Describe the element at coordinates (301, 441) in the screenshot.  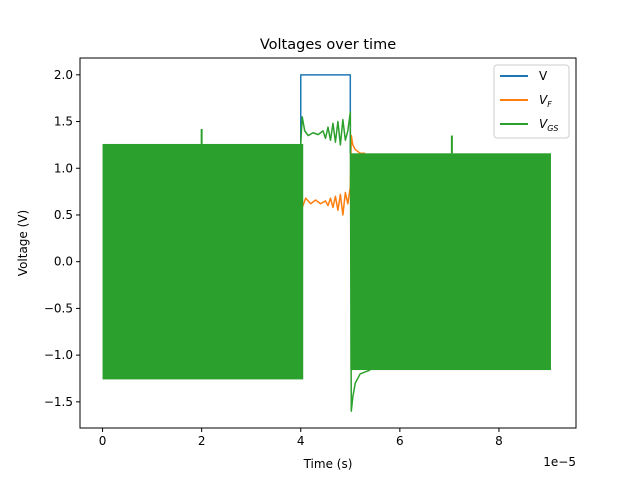
I see `x-tick-label: 4` at that location.